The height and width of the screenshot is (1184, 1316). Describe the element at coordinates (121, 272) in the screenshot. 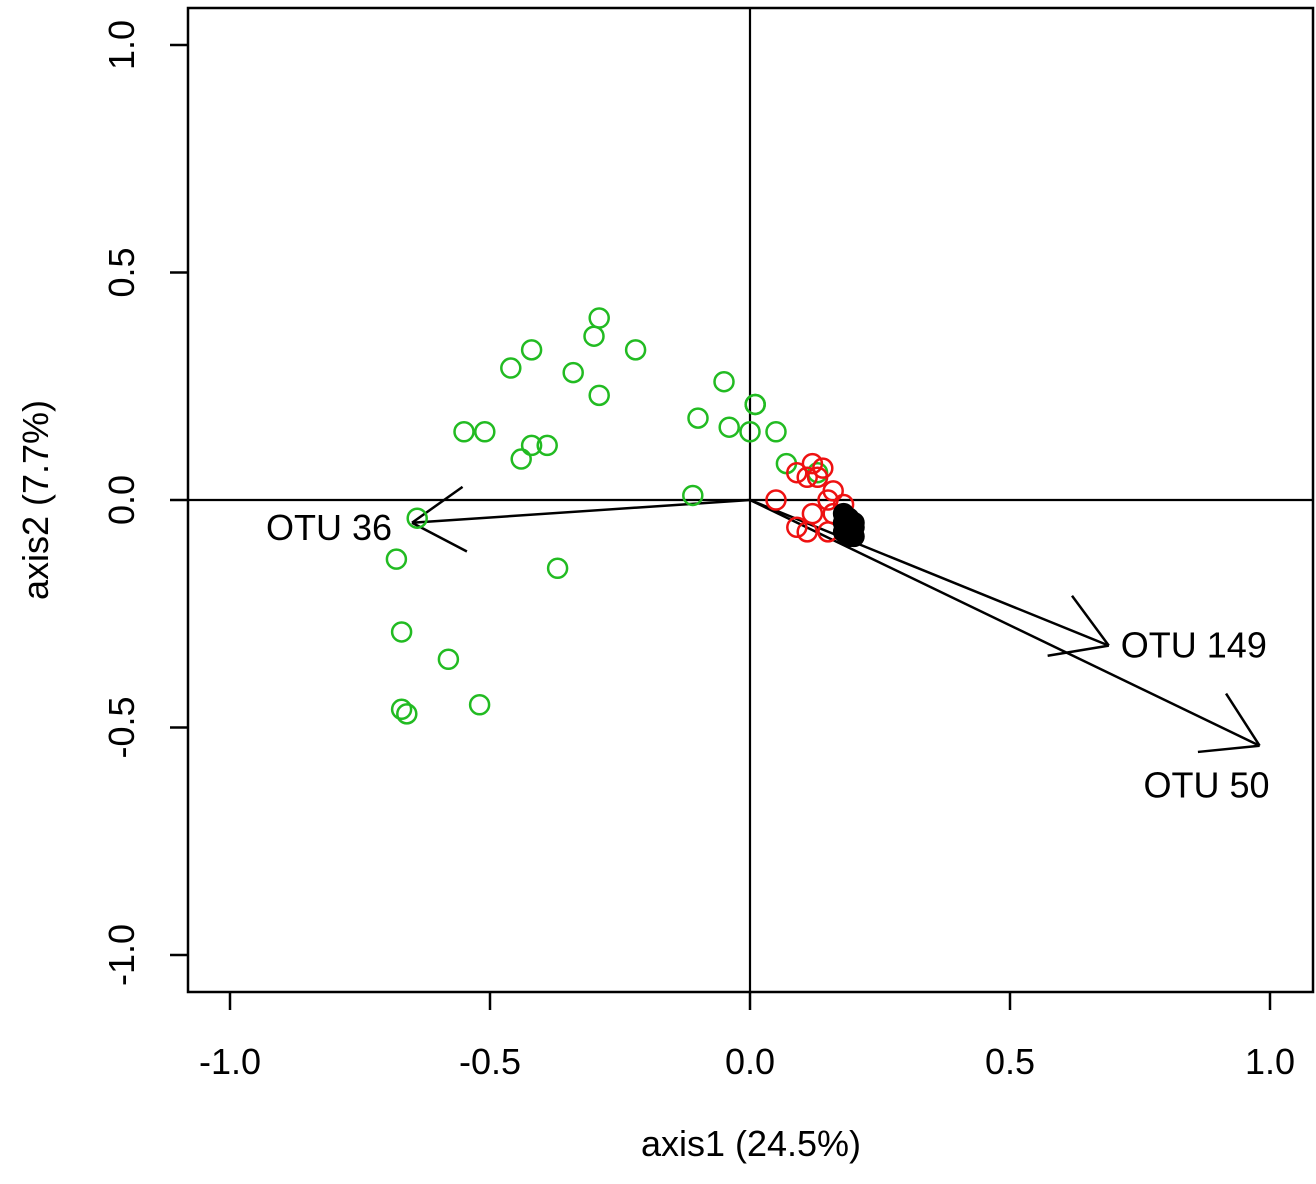

I see `y-tick-label: 0.5` at that location.